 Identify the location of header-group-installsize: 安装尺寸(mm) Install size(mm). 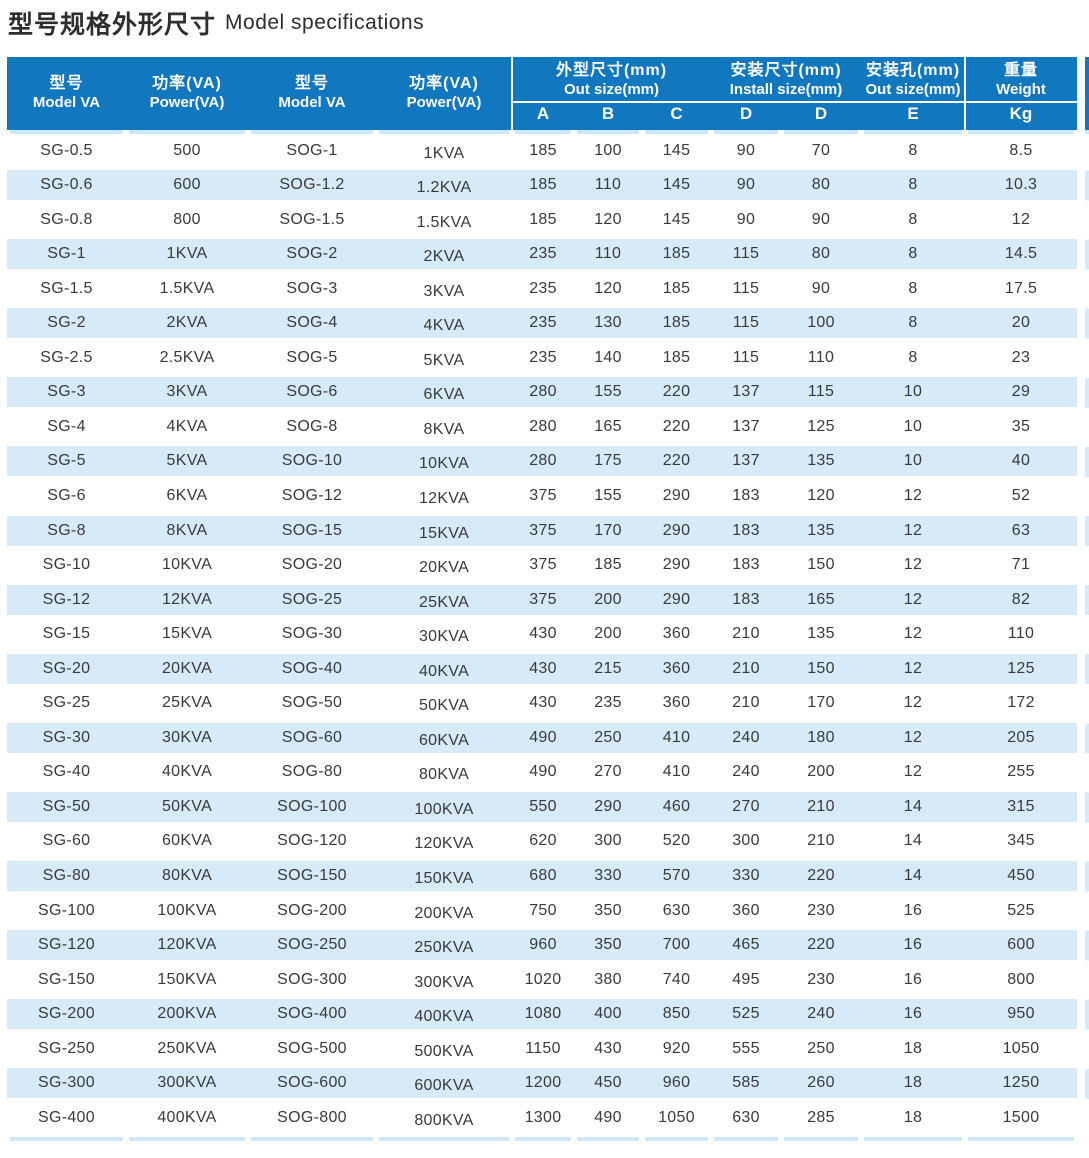
(786, 79).